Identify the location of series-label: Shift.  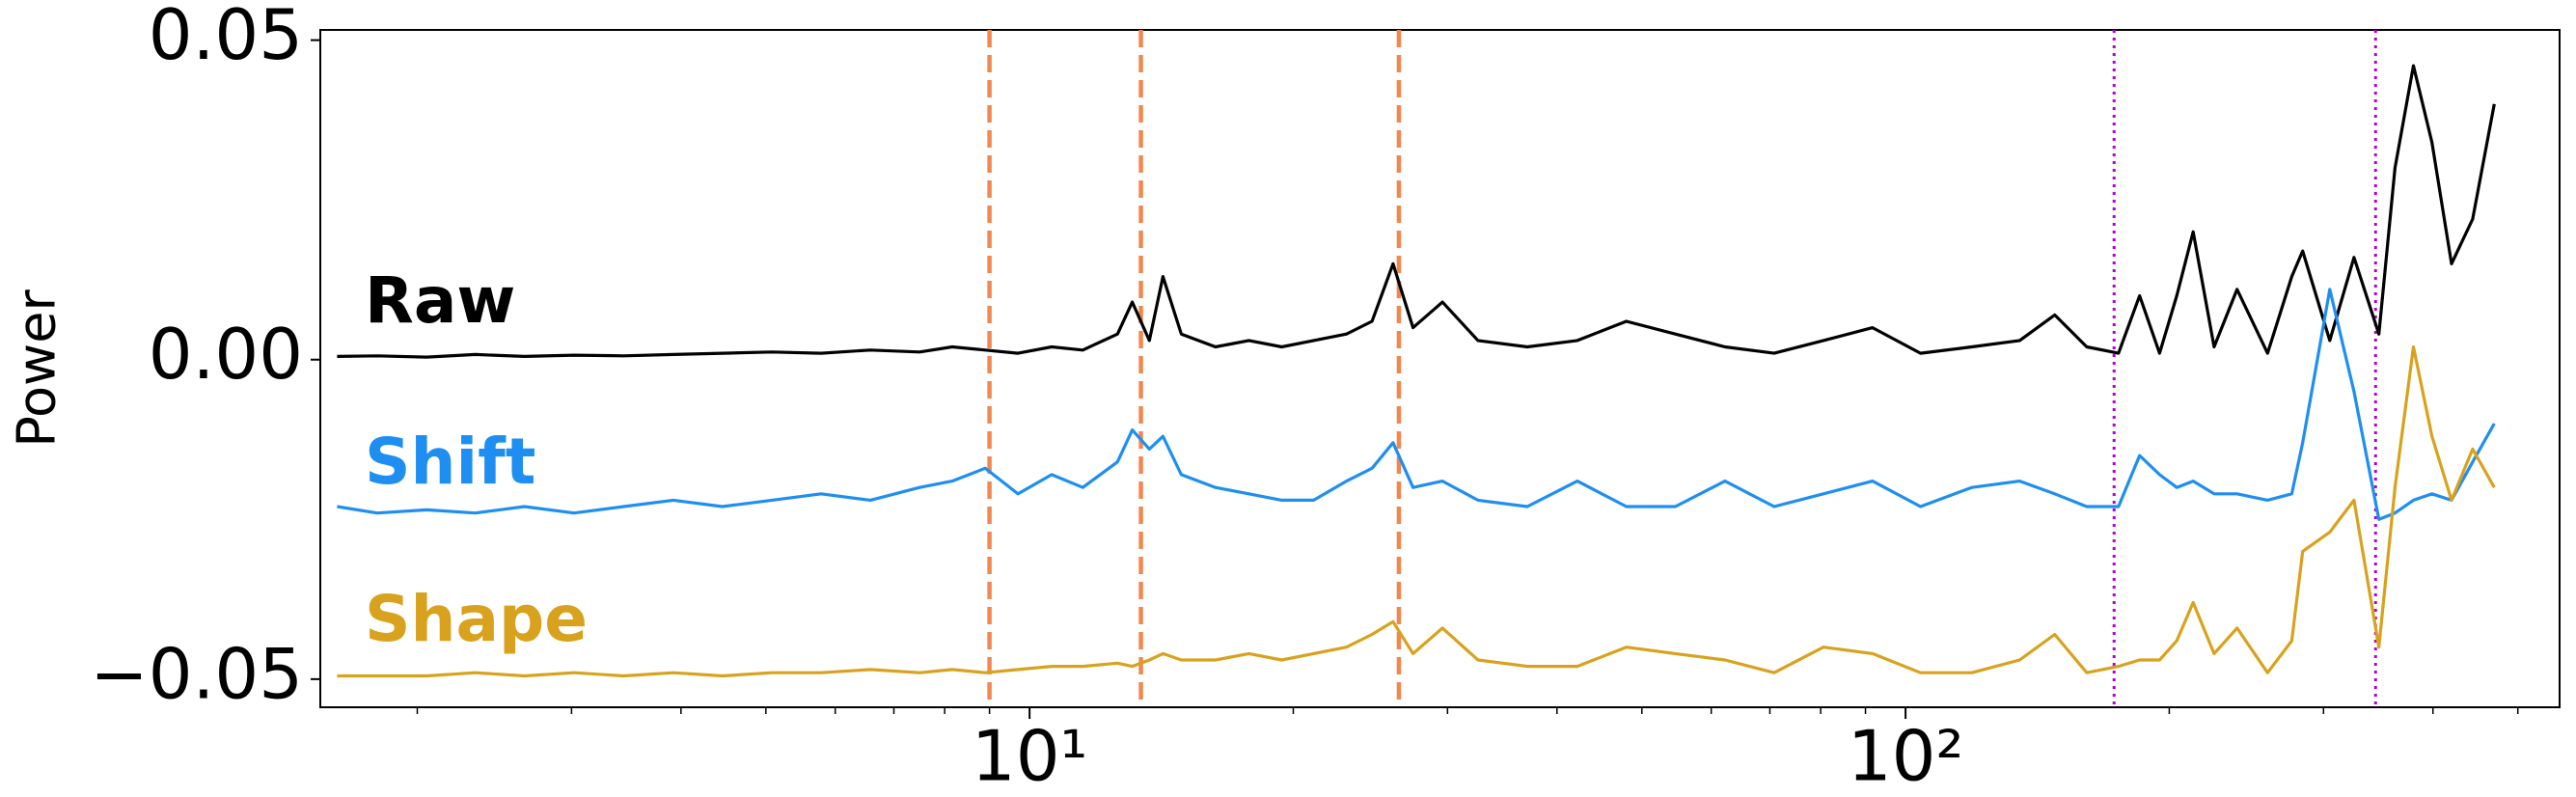
(450, 462).